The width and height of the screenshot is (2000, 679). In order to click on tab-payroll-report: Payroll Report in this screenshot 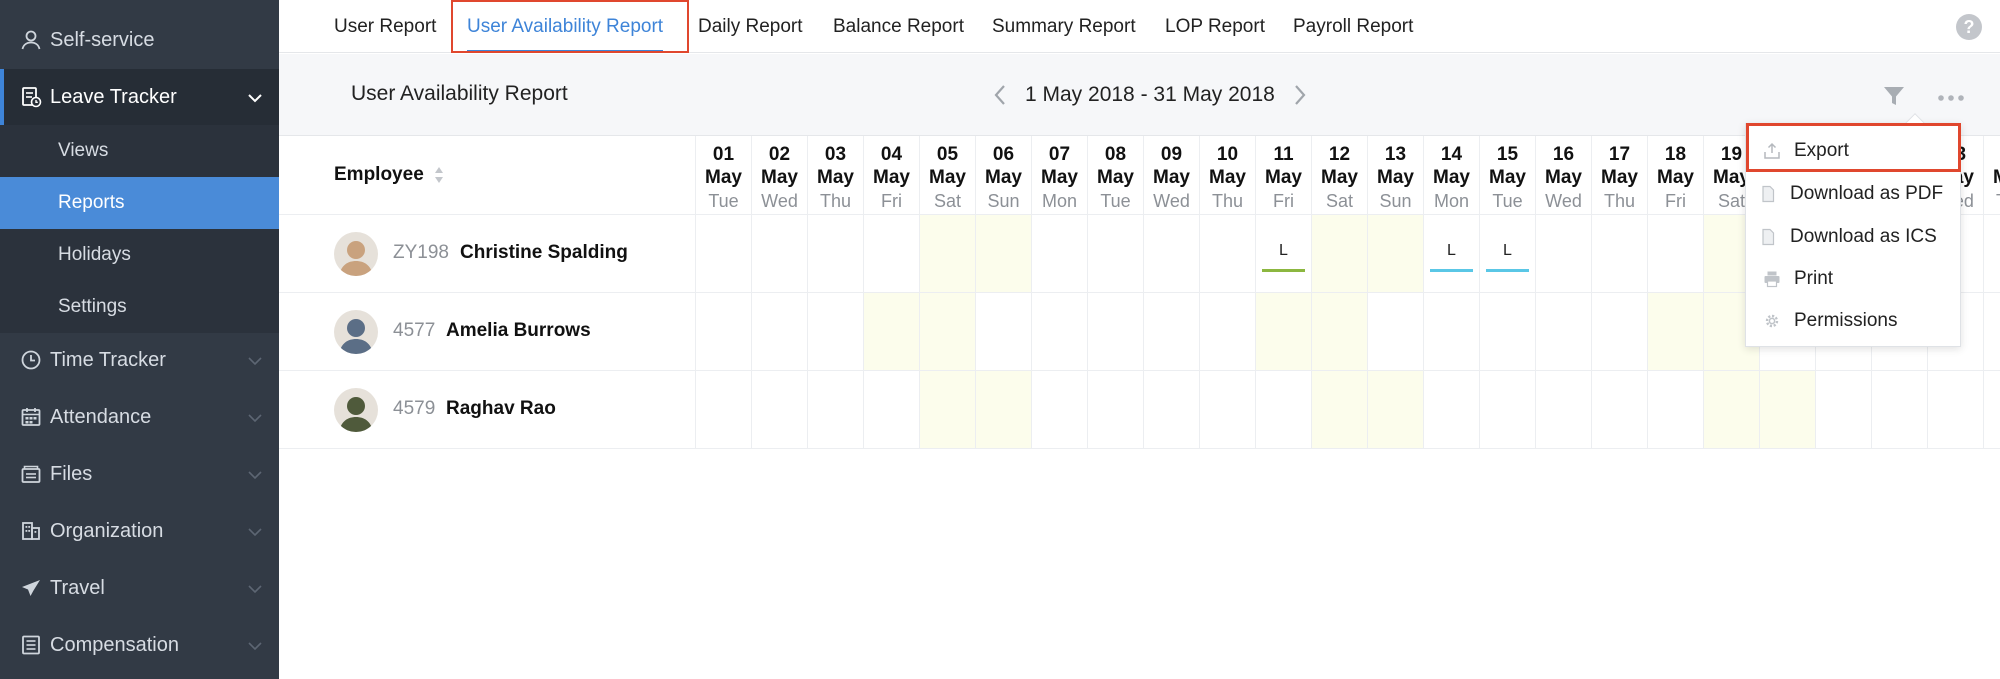, I will do `click(1353, 26)`.